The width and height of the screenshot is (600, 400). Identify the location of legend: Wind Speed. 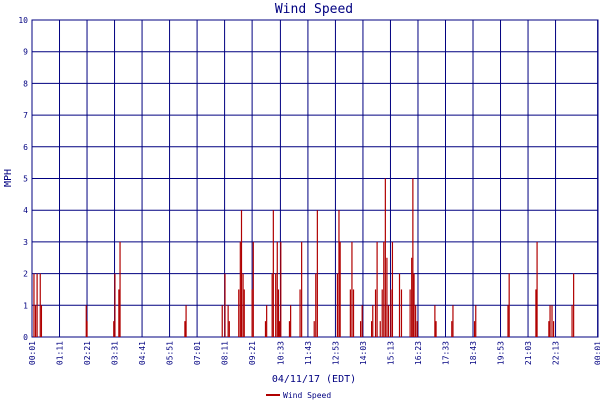
(298, 395).